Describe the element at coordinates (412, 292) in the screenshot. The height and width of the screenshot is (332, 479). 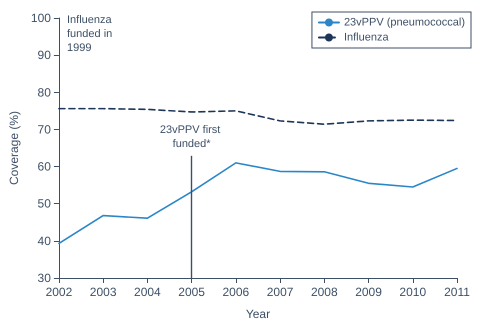
I see `x-tick-label: 2010` at that location.